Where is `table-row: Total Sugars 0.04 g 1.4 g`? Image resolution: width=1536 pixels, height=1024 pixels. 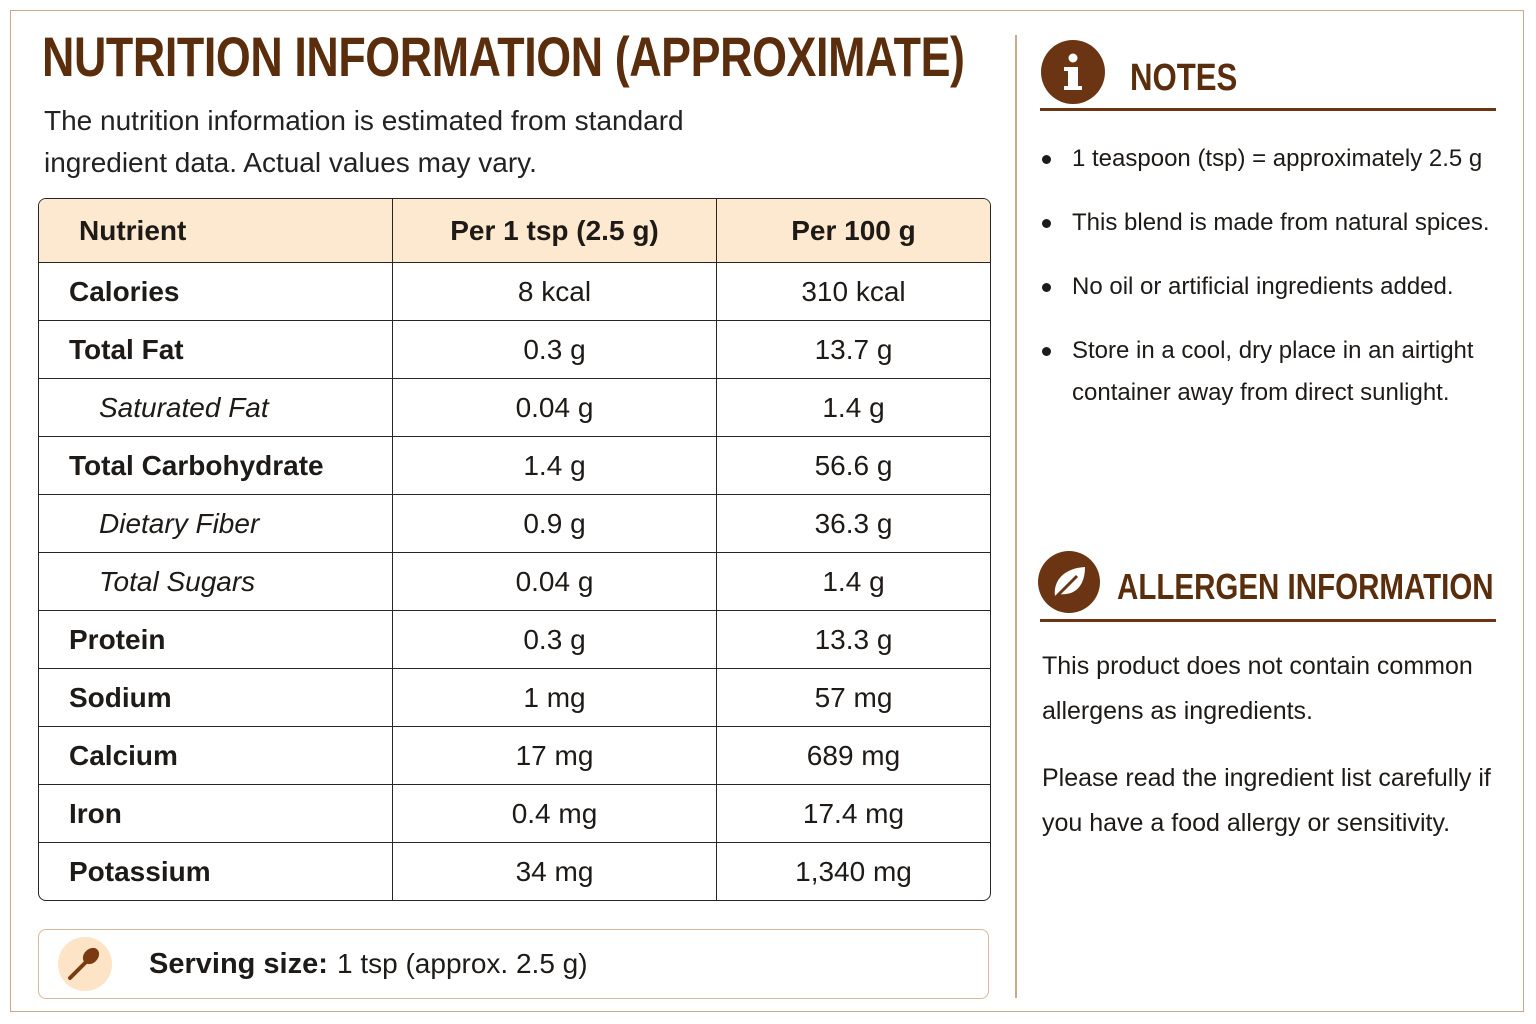
table-row: Total Sugars 0.04 g 1.4 g is located at coordinates (514, 582).